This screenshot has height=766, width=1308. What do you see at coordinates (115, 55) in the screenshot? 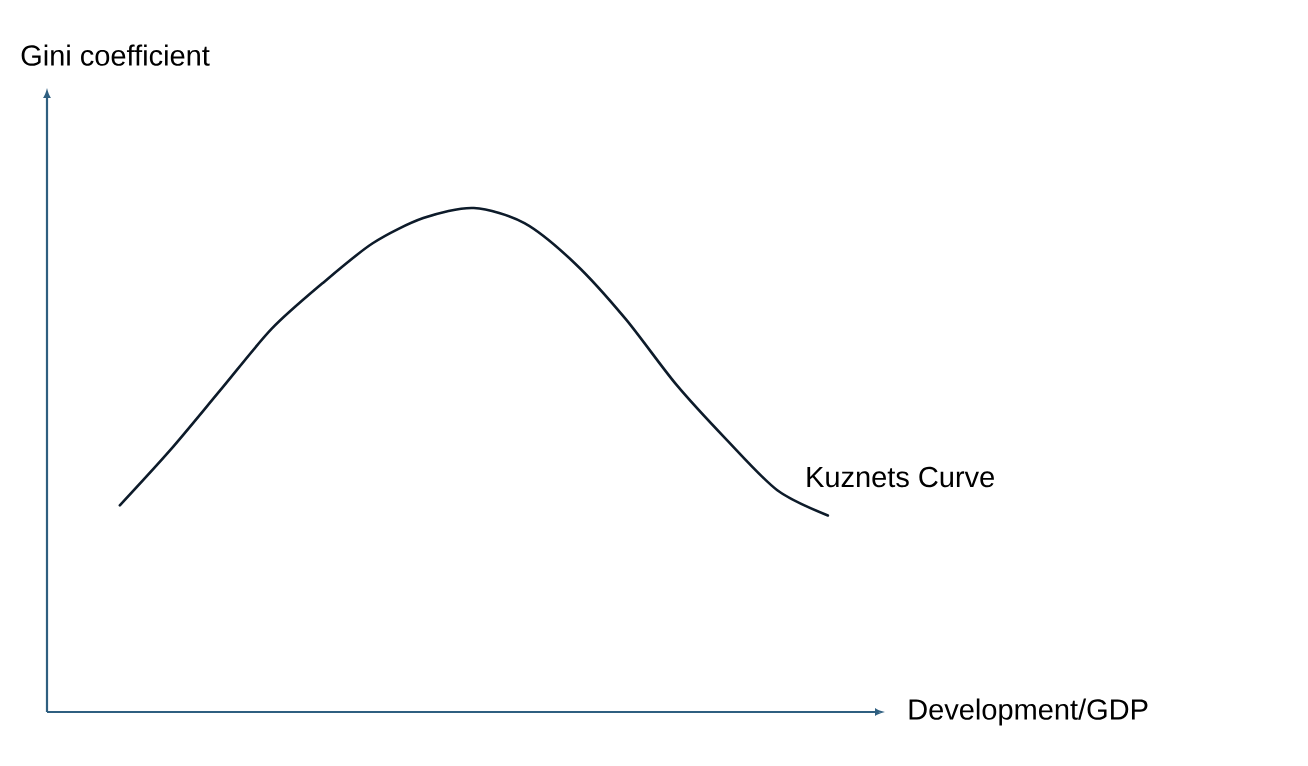
I see `y-axis-title: Gini coefficient` at bounding box center [115, 55].